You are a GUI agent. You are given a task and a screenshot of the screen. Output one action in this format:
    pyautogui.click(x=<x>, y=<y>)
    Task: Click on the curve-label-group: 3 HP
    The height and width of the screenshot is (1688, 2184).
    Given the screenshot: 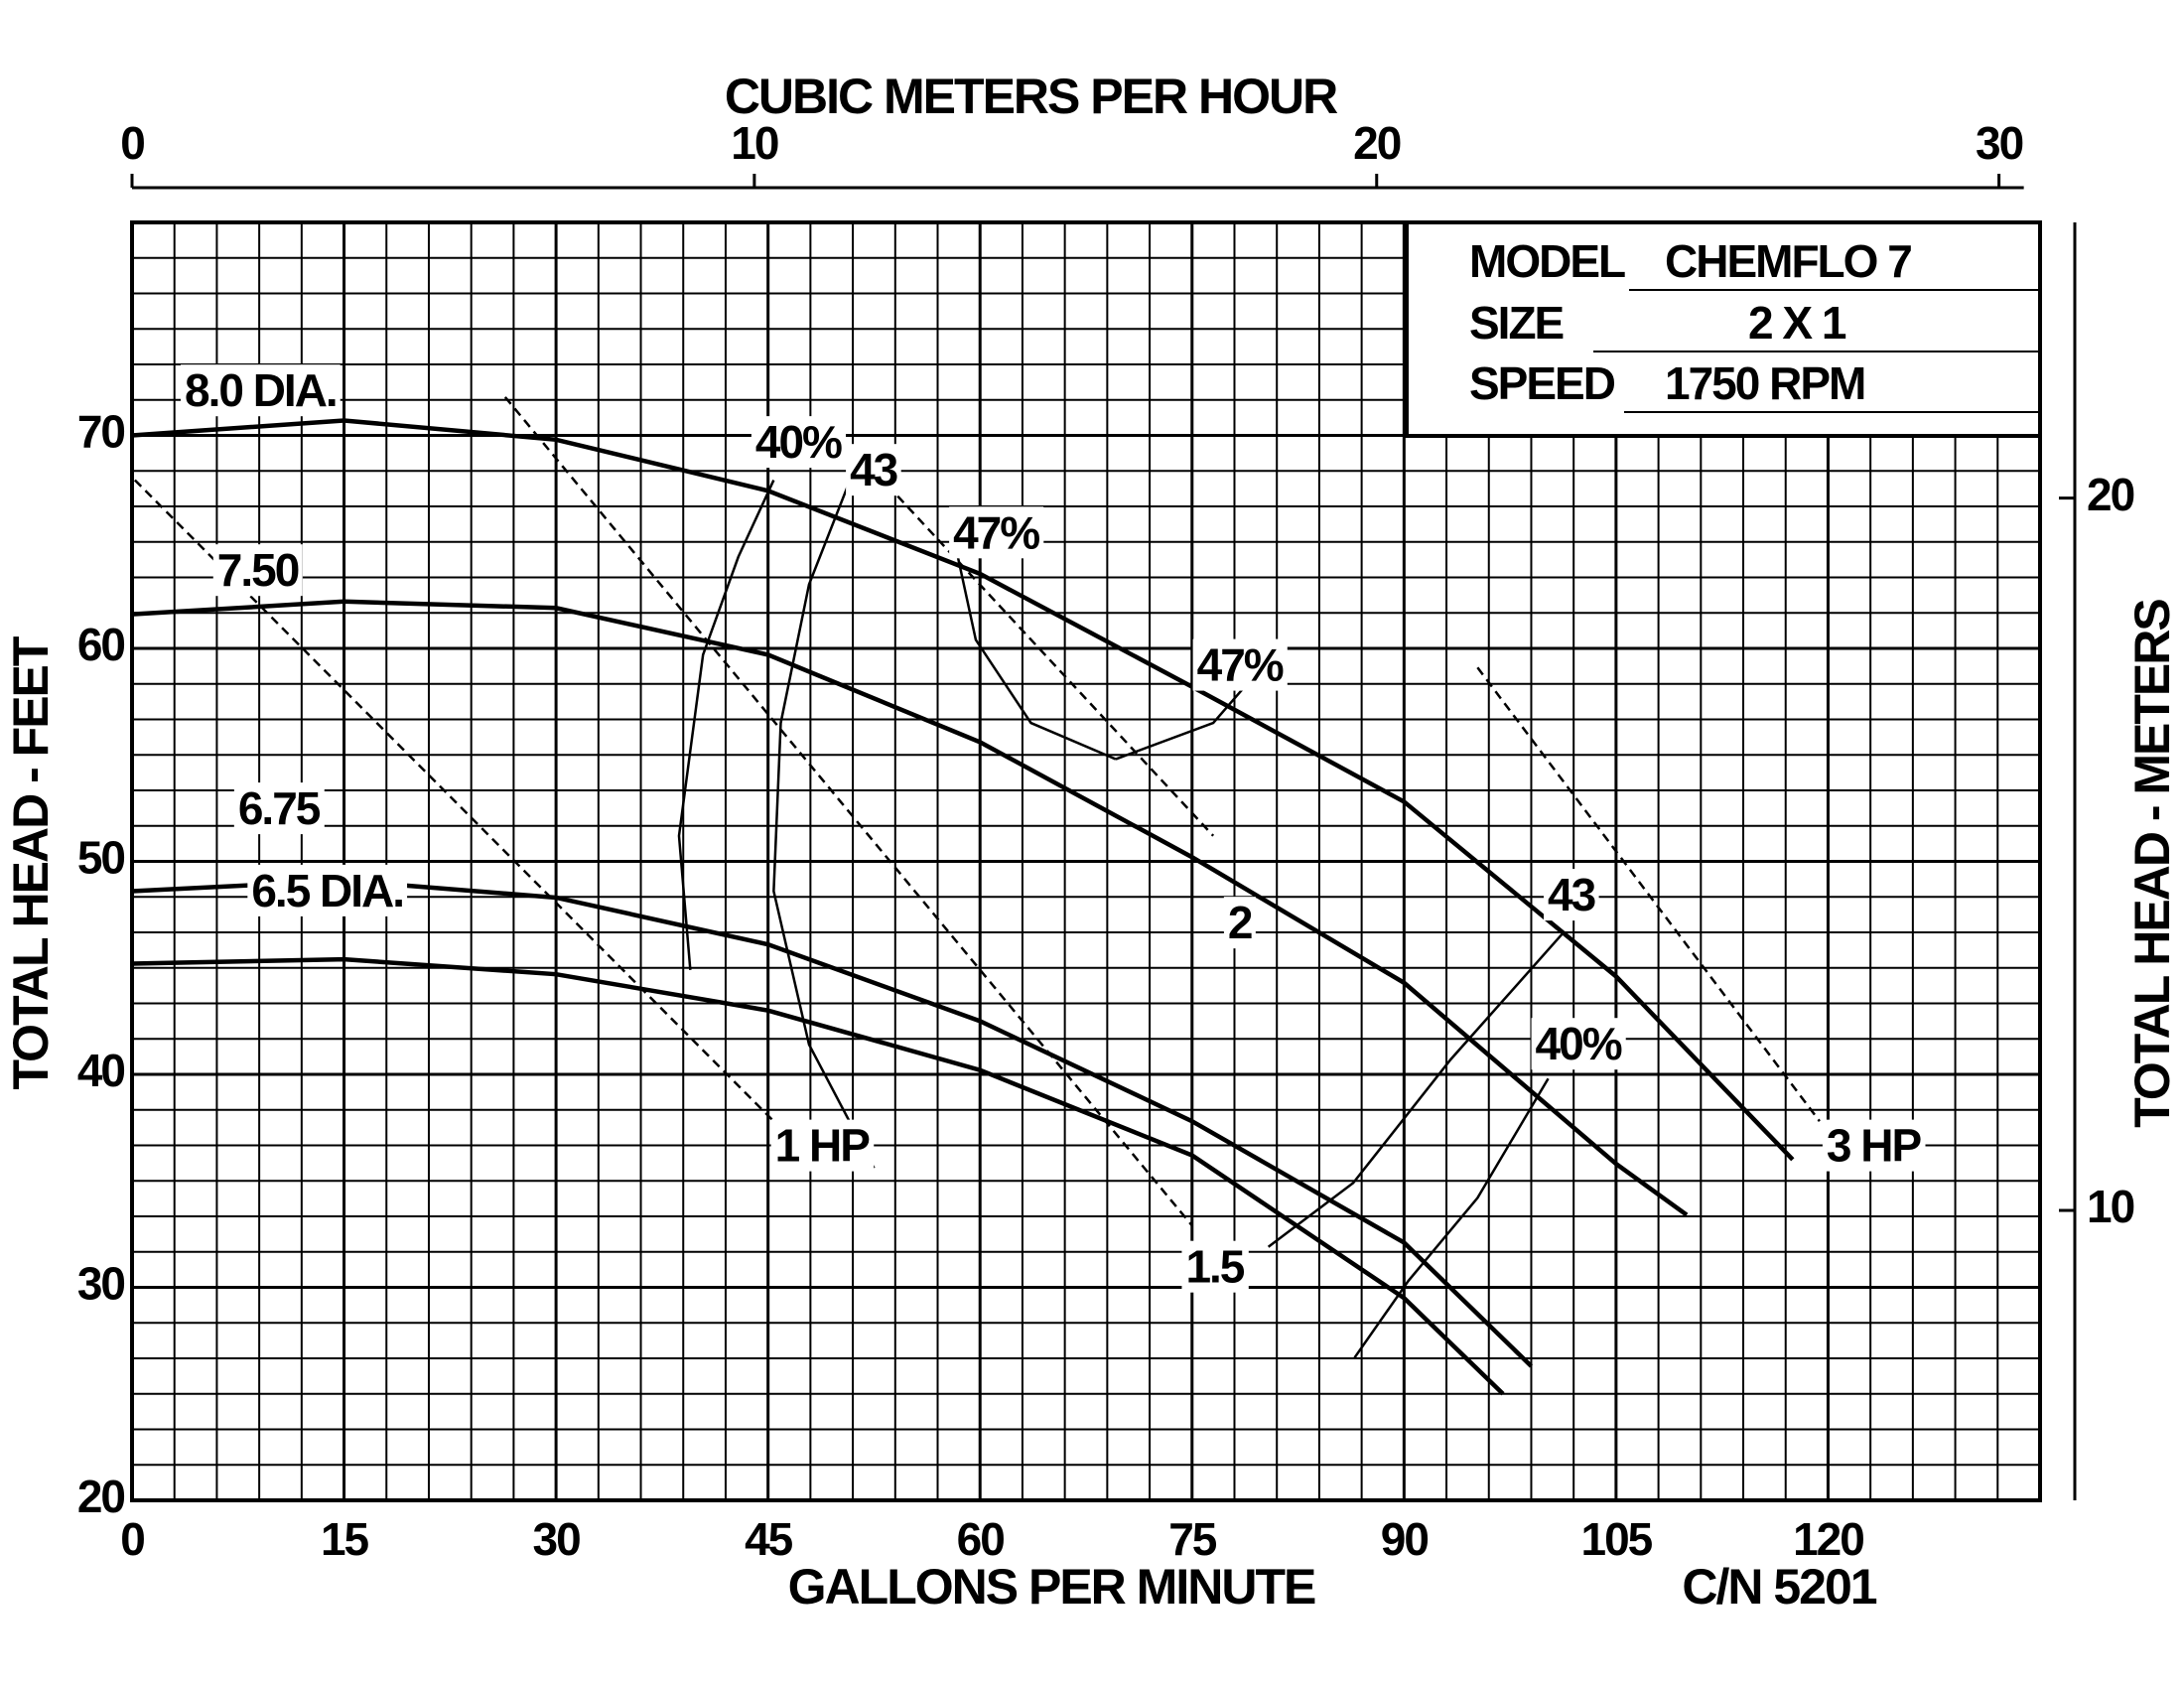 What is the action you would take?
    pyautogui.click(x=1874, y=1145)
    